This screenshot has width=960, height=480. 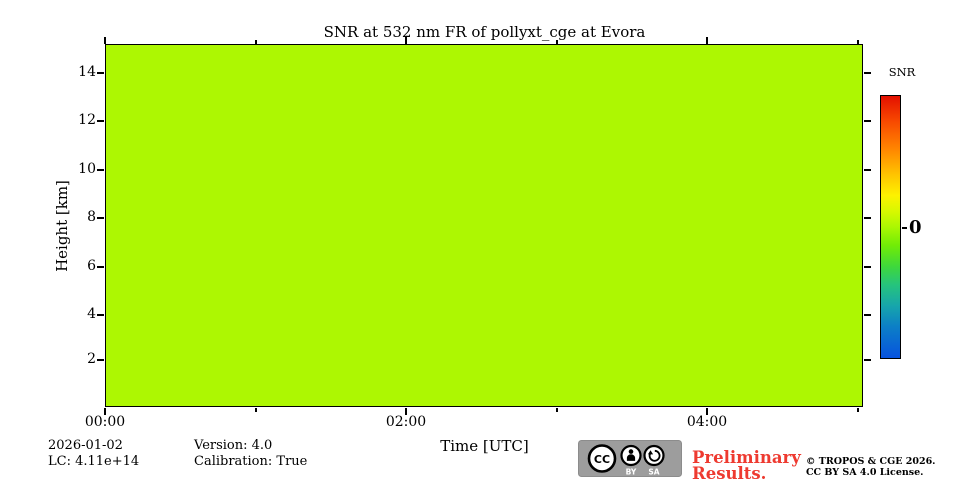 What do you see at coordinates (653, 472) in the screenshot?
I see `sa-label: SA` at bounding box center [653, 472].